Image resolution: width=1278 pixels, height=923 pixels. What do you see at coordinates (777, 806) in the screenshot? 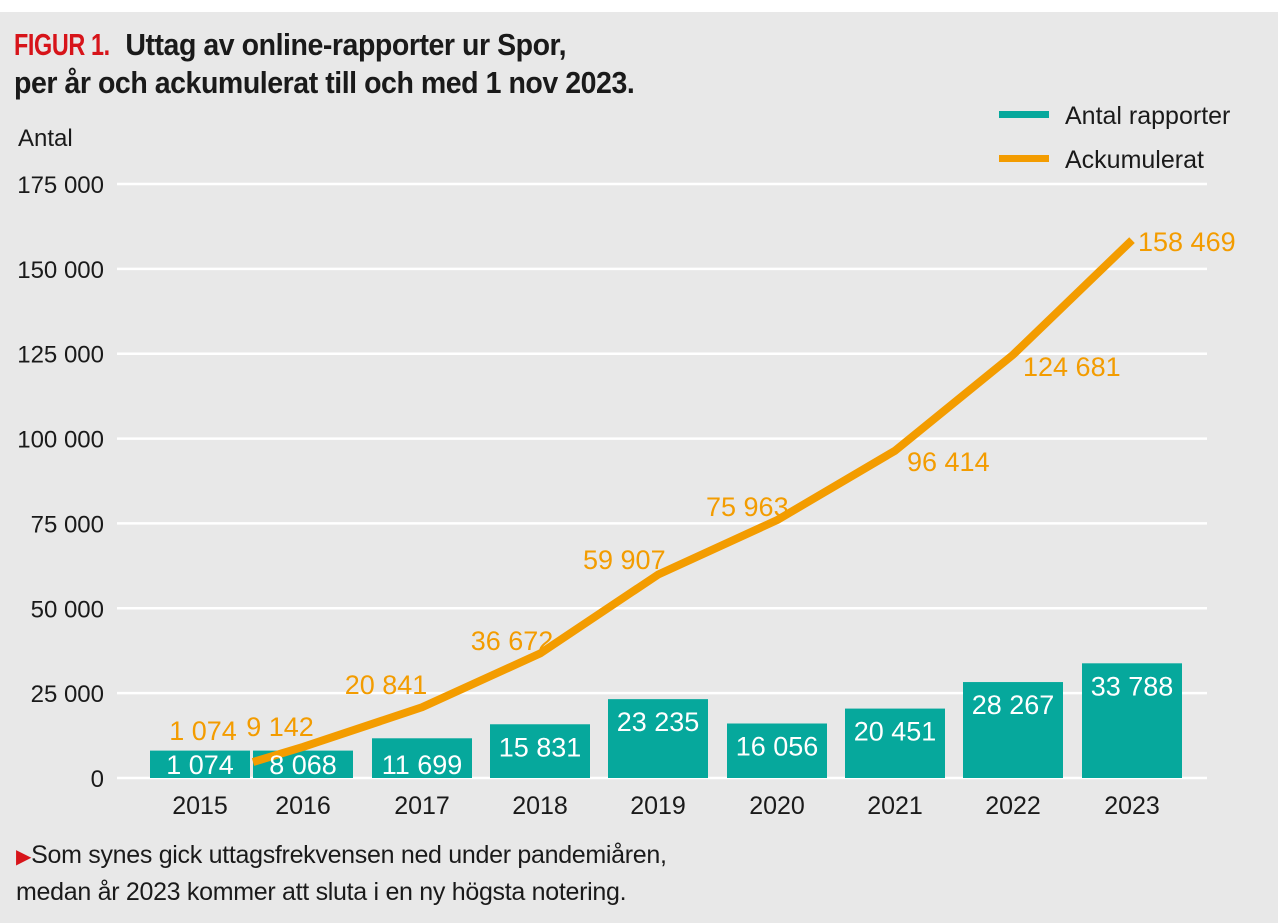
I see `x-tick-label: 2020` at bounding box center [777, 806].